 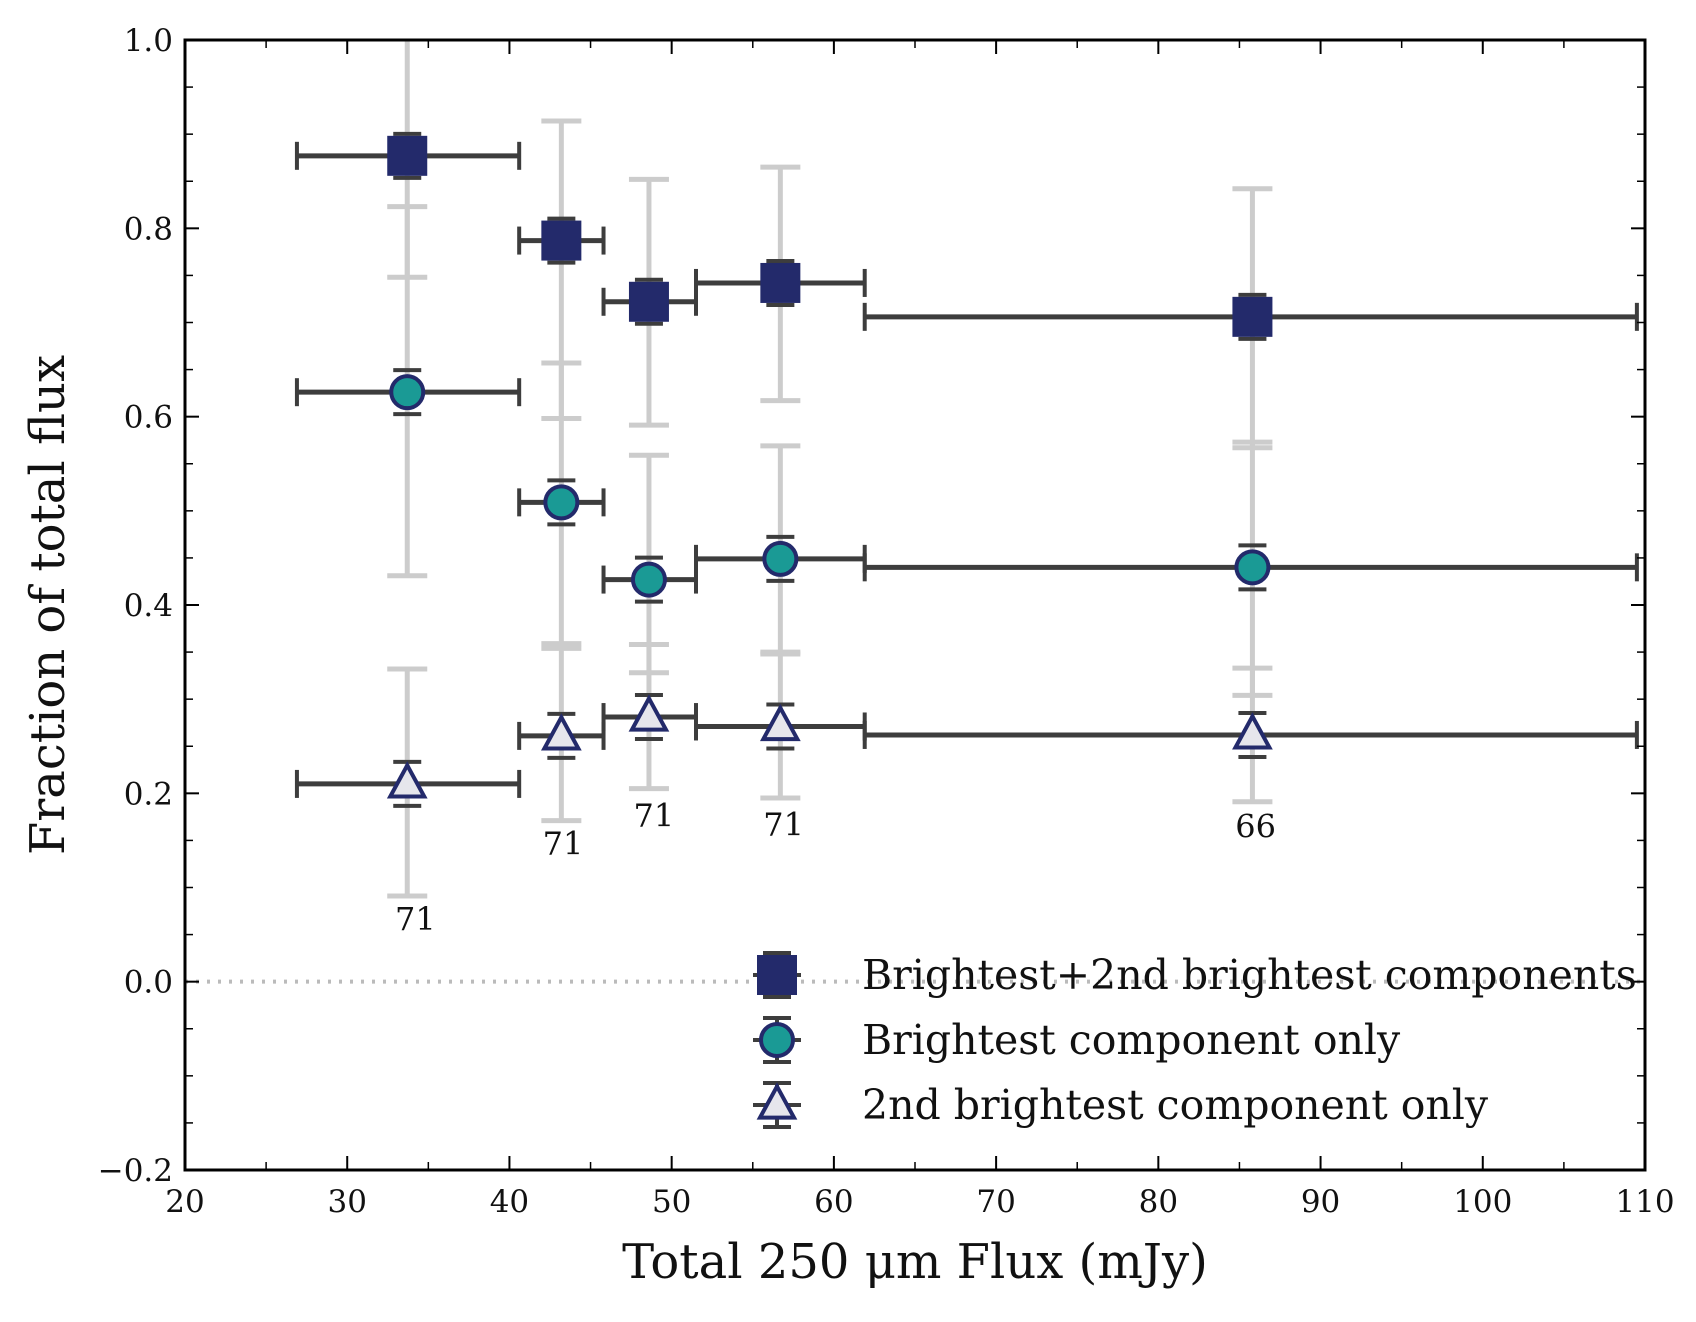 What do you see at coordinates (135, 1171) in the screenshot?
I see `y-tick-label-0: −0.2` at bounding box center [135, 1171].